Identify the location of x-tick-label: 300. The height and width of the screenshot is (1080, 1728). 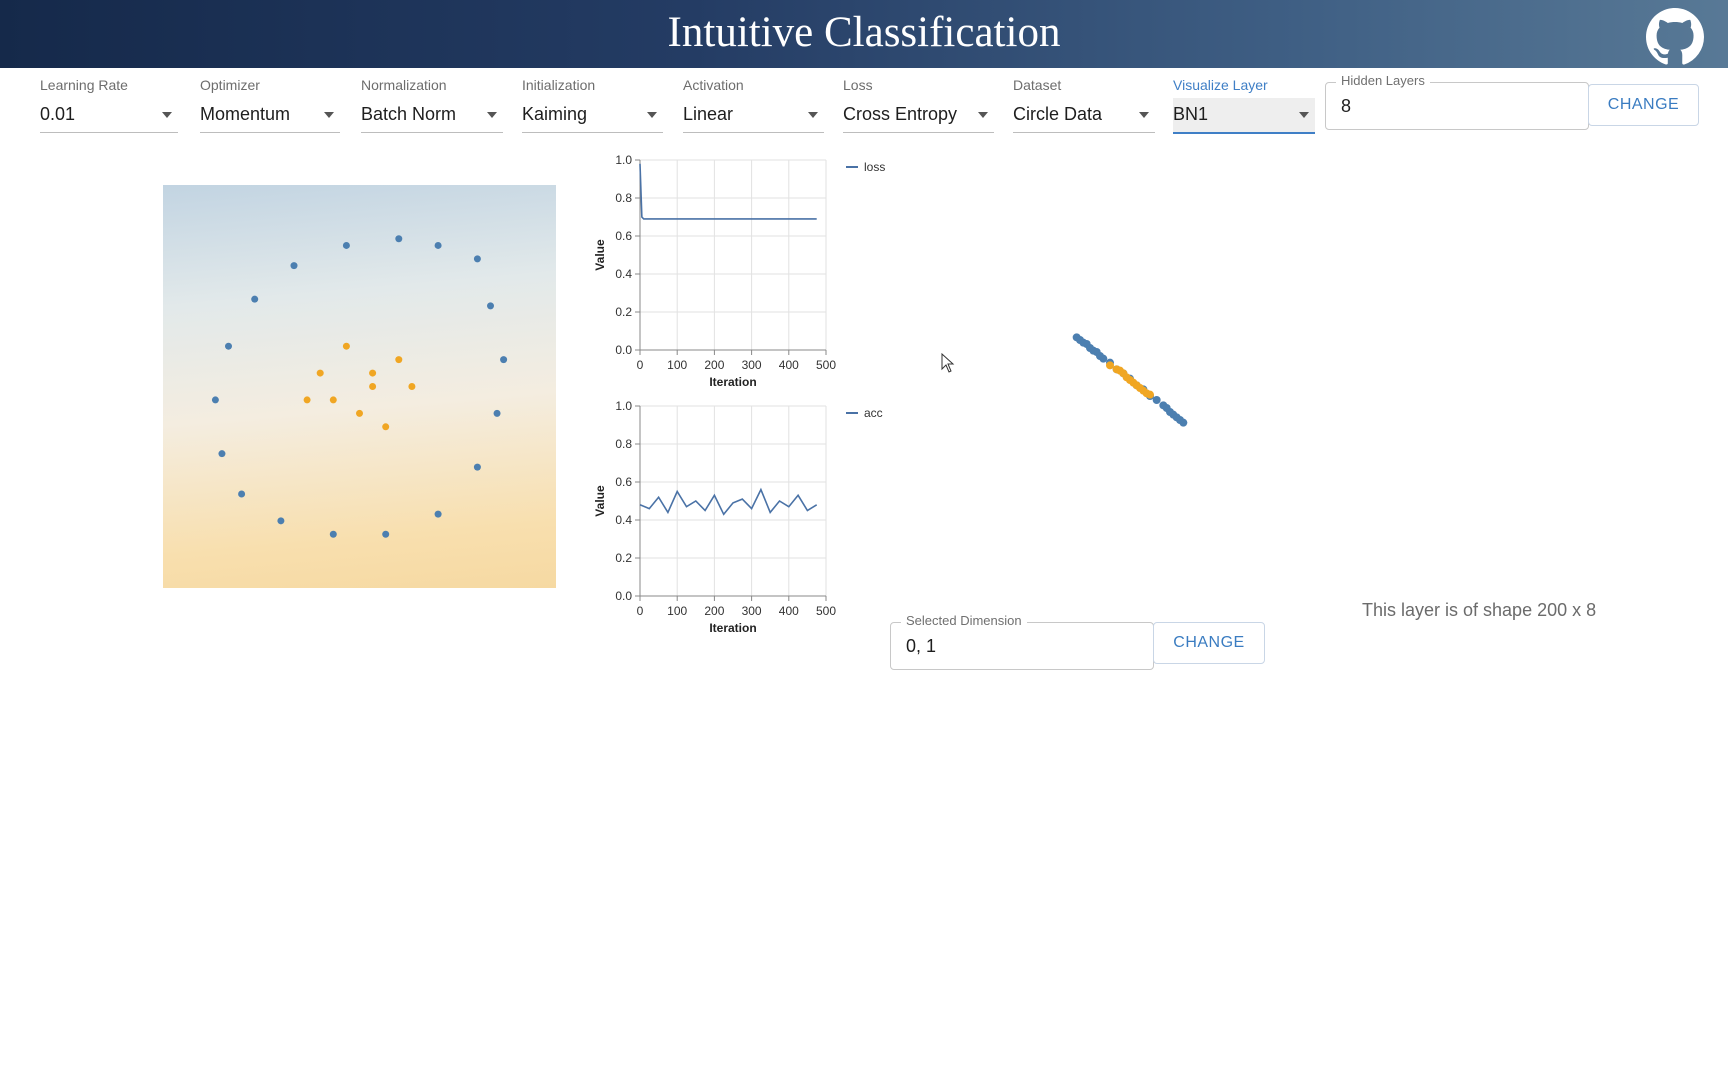
(752, 611).